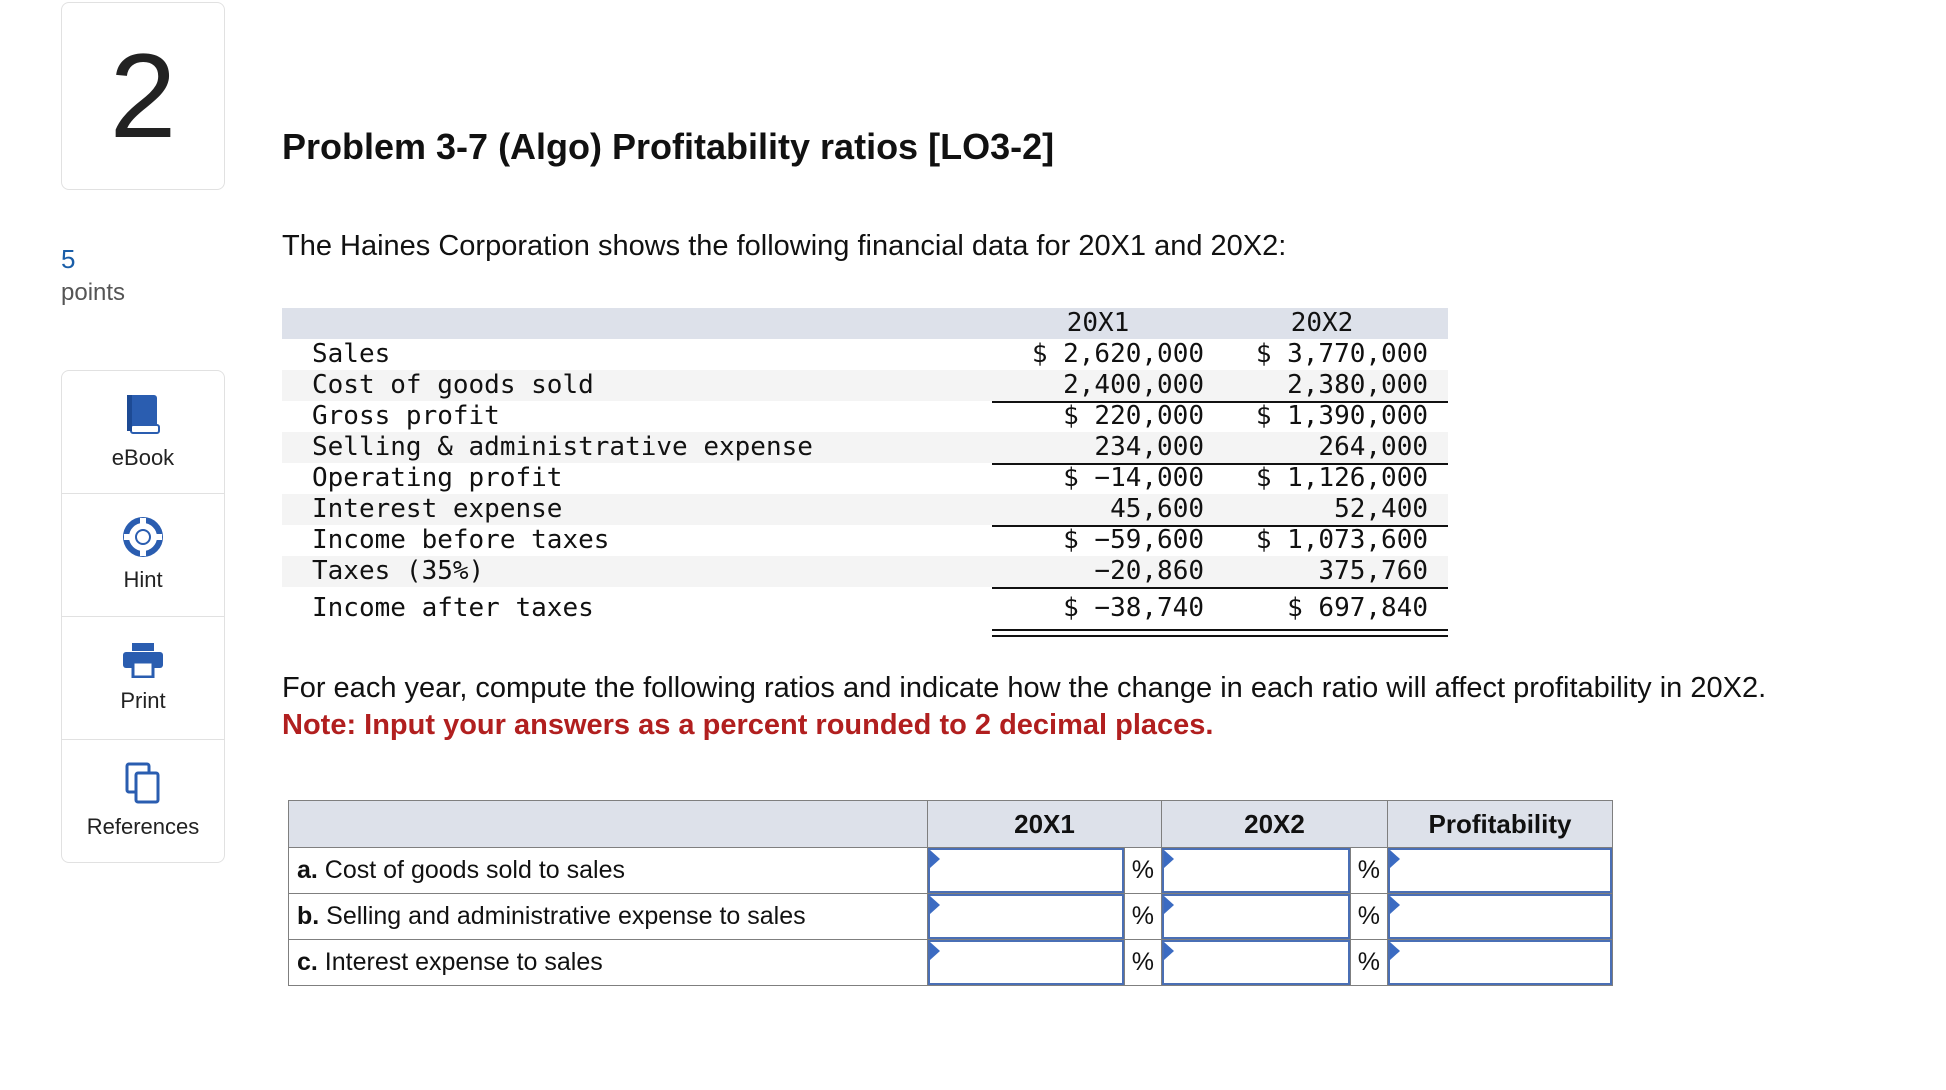 The image size is (1946, 1090). What do you see at coordinates (1381, 509) in the screenshot?
I see `value-20x2: 52,400` at bounding box center [1381, 509].